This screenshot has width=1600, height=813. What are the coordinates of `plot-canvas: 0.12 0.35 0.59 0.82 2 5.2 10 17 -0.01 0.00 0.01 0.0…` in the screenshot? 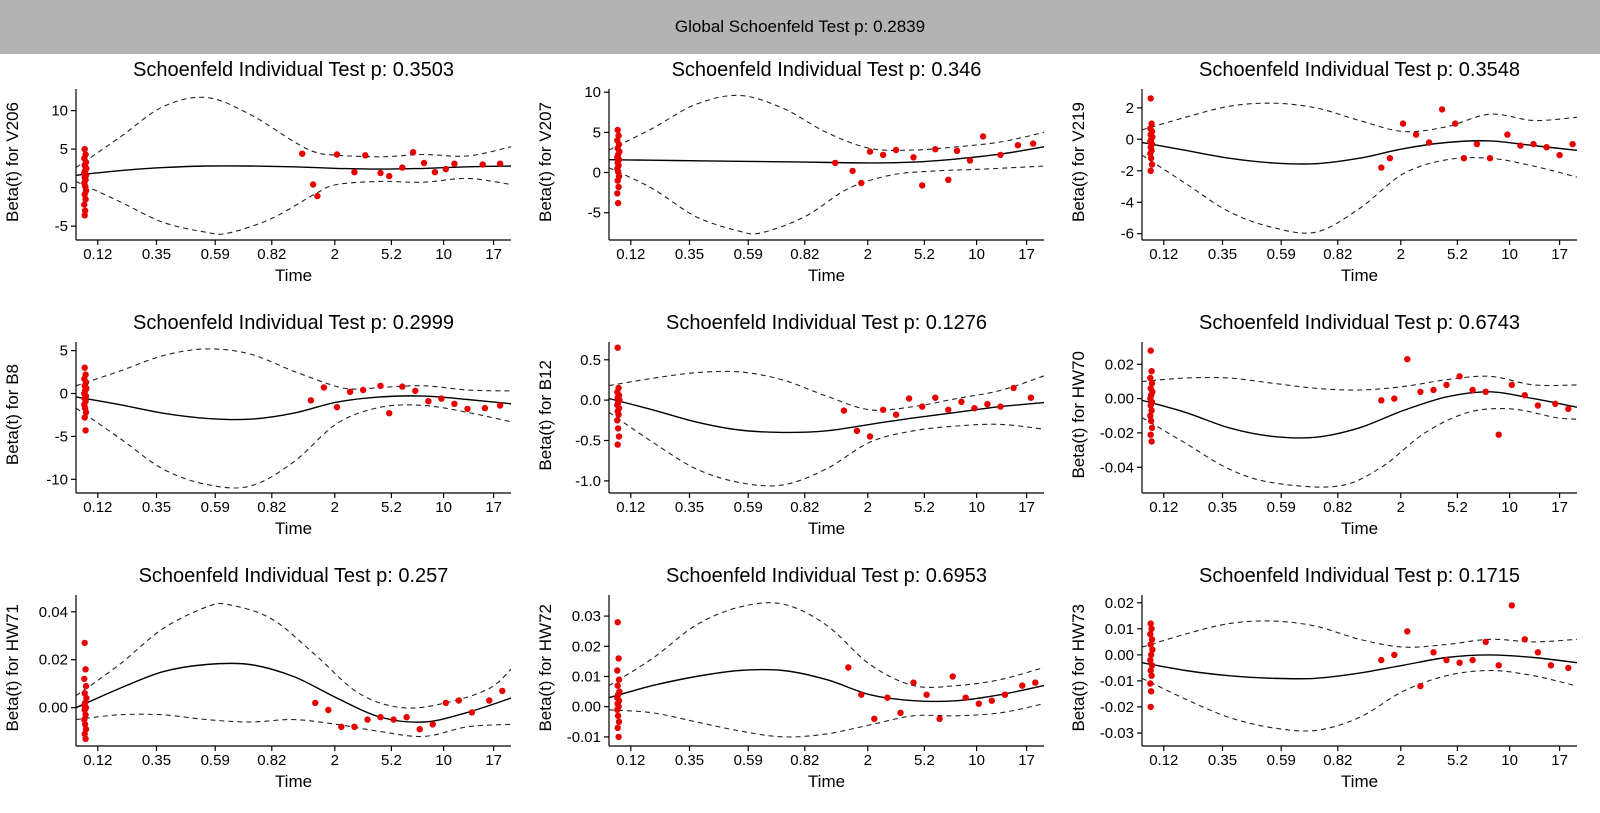 It's located at (806, 682).